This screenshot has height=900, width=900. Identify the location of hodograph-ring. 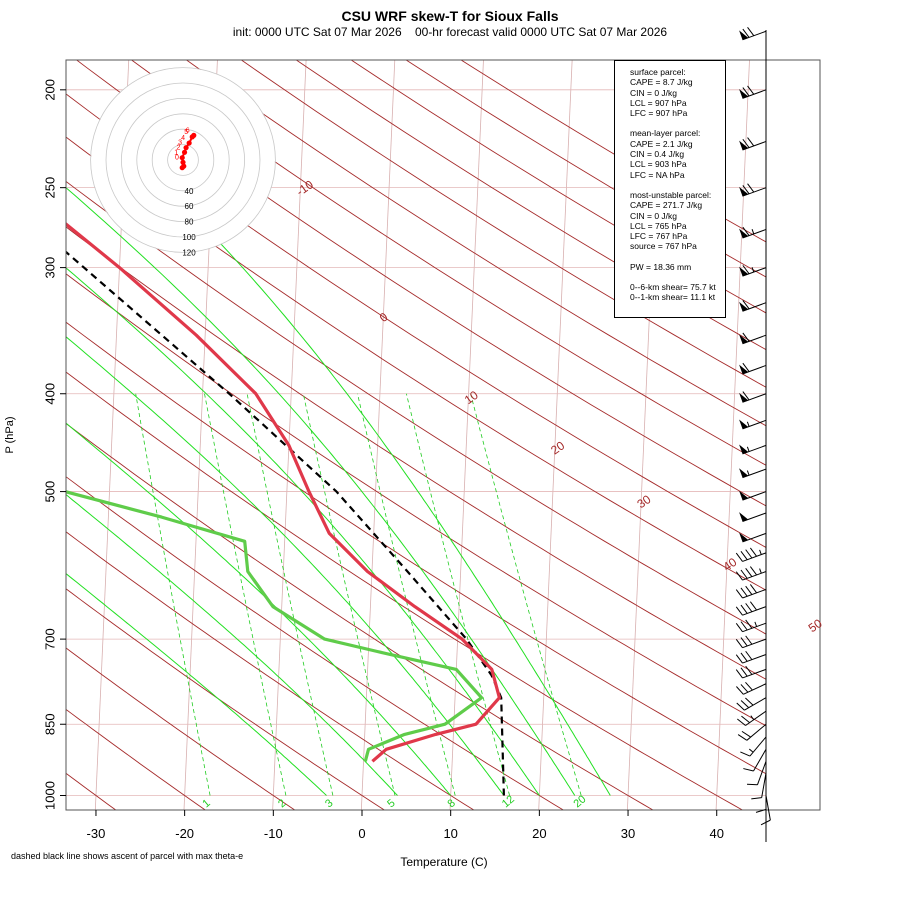
(183, 160).